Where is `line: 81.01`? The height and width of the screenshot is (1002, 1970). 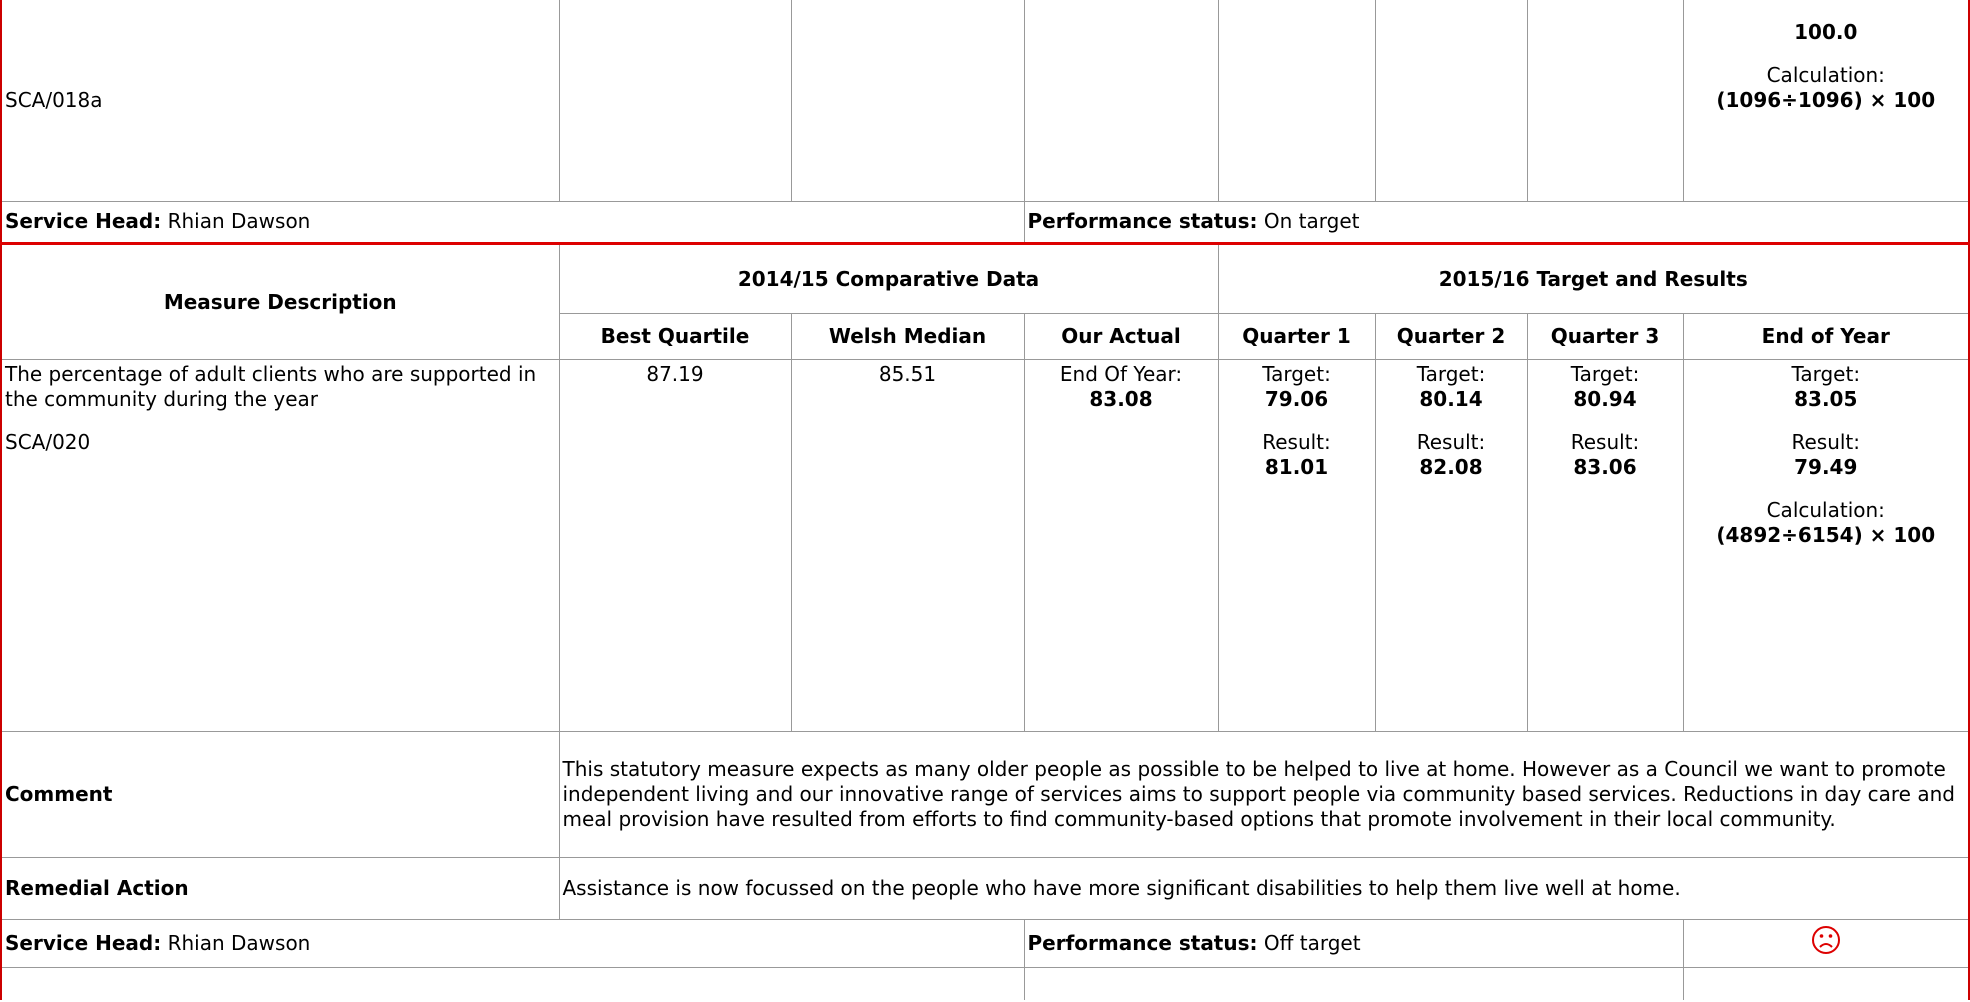
line: 81.01 is located at coordinates (1297, 467).